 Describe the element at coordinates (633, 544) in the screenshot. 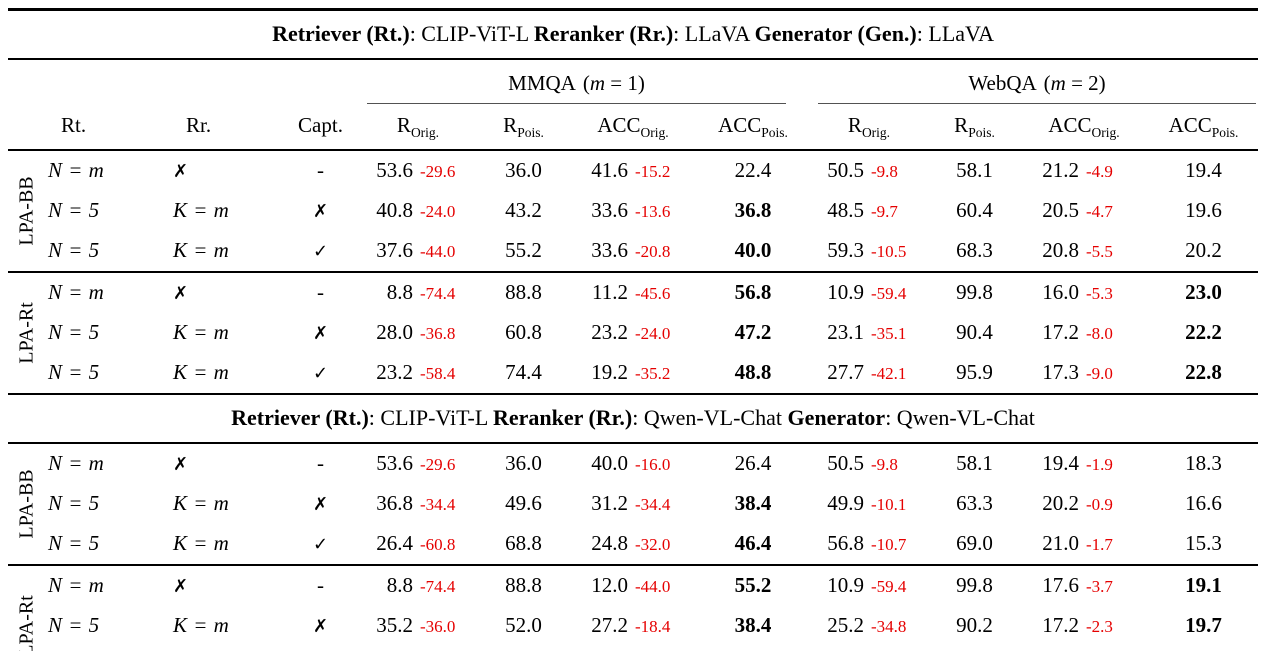

I see `cell-mmqa-acc-orig: 24.8 -32.0` at that location.